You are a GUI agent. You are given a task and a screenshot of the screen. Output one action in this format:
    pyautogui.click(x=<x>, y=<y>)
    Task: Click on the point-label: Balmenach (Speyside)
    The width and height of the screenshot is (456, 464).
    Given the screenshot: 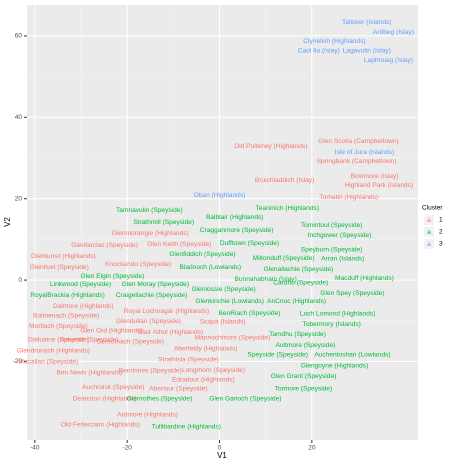 What is the action you would take?
    pyautogui.click(x=66, y=316)
    